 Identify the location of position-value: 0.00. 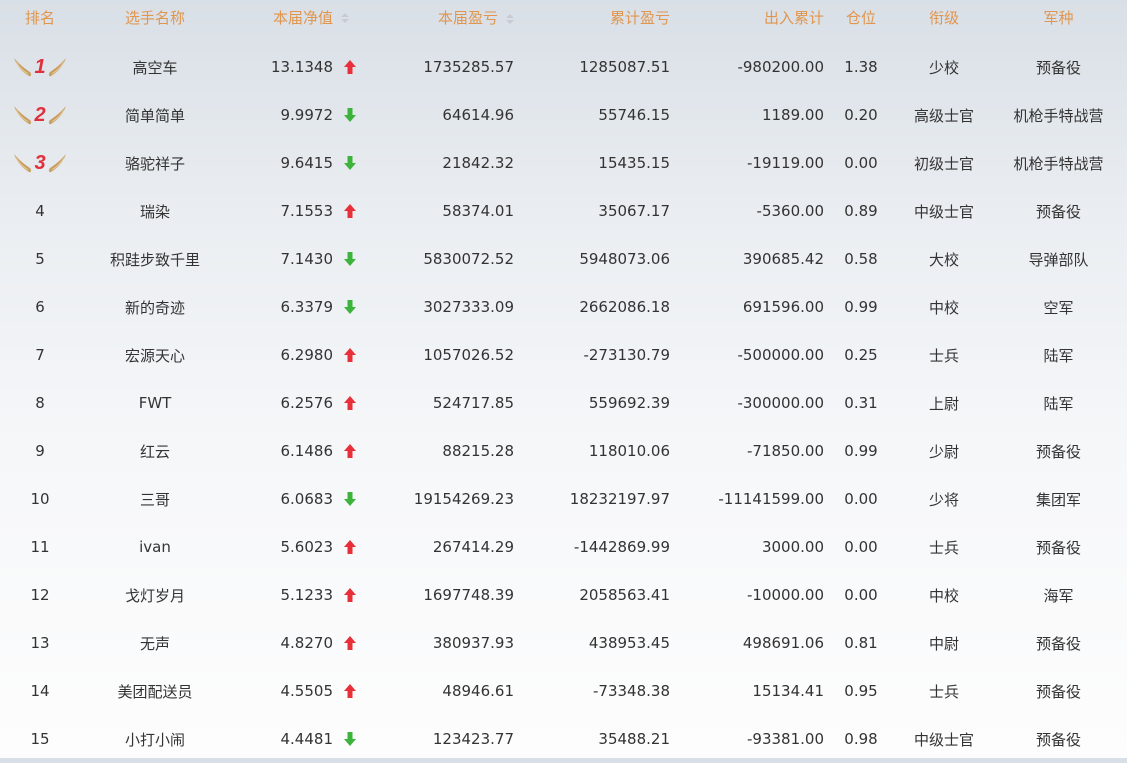
(861, 595).